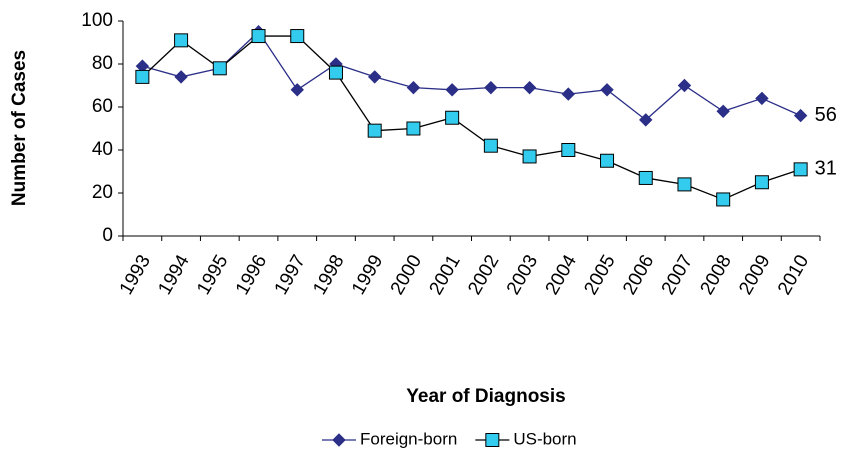 Image resolution: width=846 pixels, height=457 pixels. Describe the element at coordinates (367, 274) in the screenshot. I see `x-tick-label: 1999` at that location.